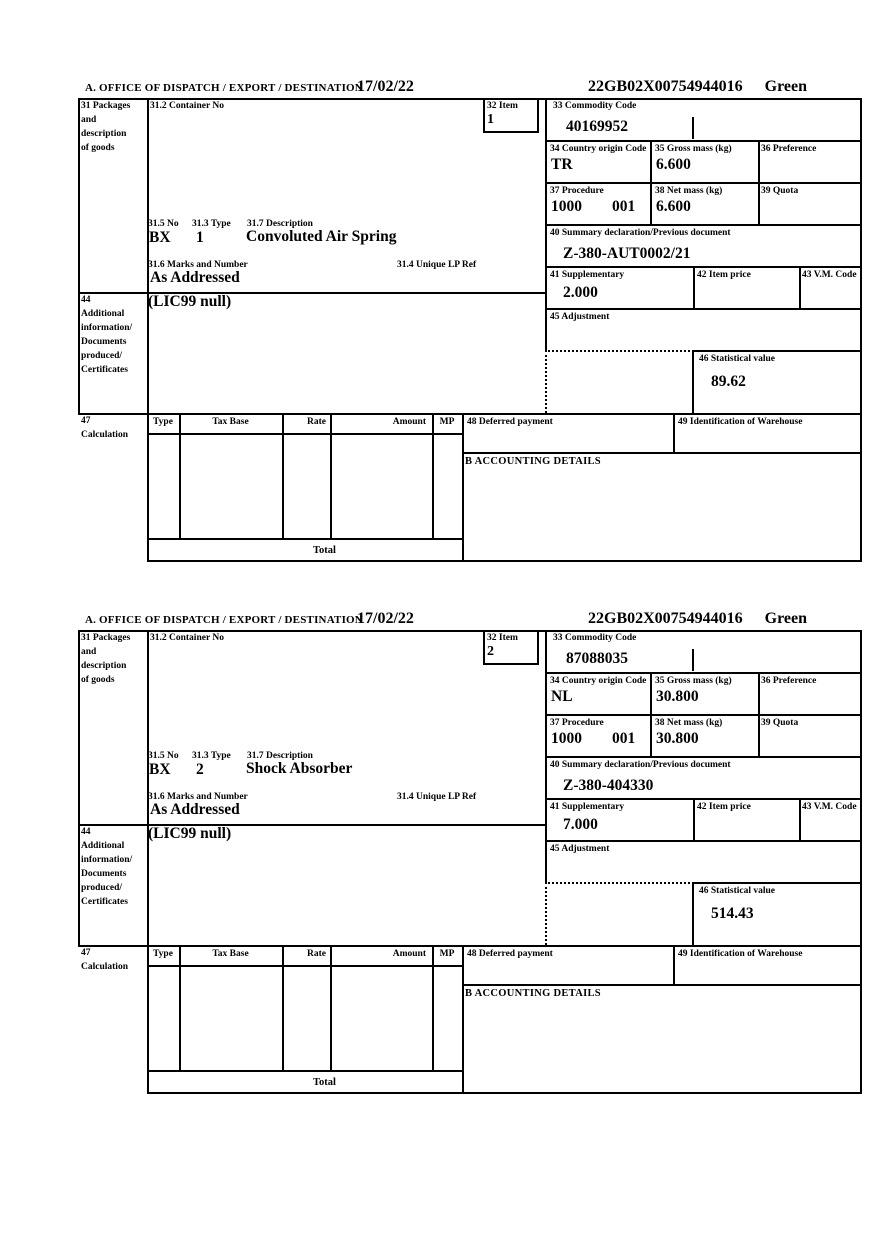 This screenshot has width=882, height=1250. I want to click on consignment-reference-group: 22GB02X00754944016 Green, so click(697, 87).